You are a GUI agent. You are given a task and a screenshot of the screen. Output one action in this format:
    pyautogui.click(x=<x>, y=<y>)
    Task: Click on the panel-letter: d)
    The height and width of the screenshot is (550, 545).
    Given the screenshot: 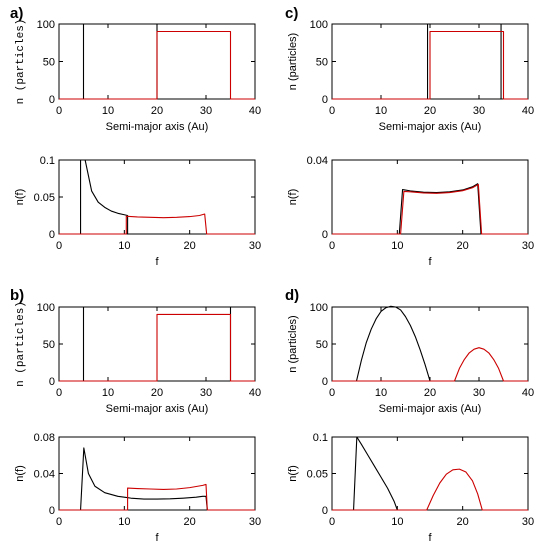 What is the action you would take?
    pyautogui.click(x=292, y=295)
    